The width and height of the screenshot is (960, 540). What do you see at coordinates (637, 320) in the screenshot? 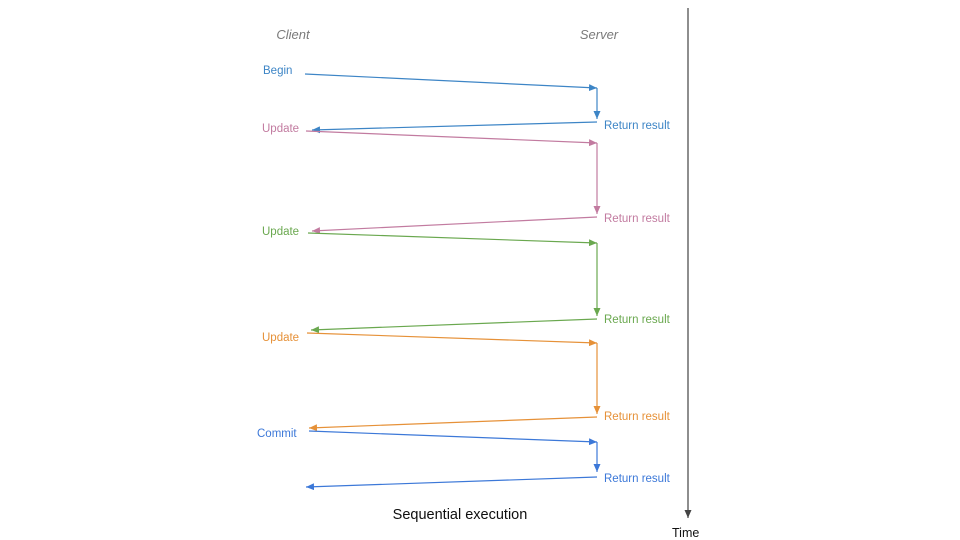
I see `return-result-label-update-2: Return result` at bounding box center [637, 320].